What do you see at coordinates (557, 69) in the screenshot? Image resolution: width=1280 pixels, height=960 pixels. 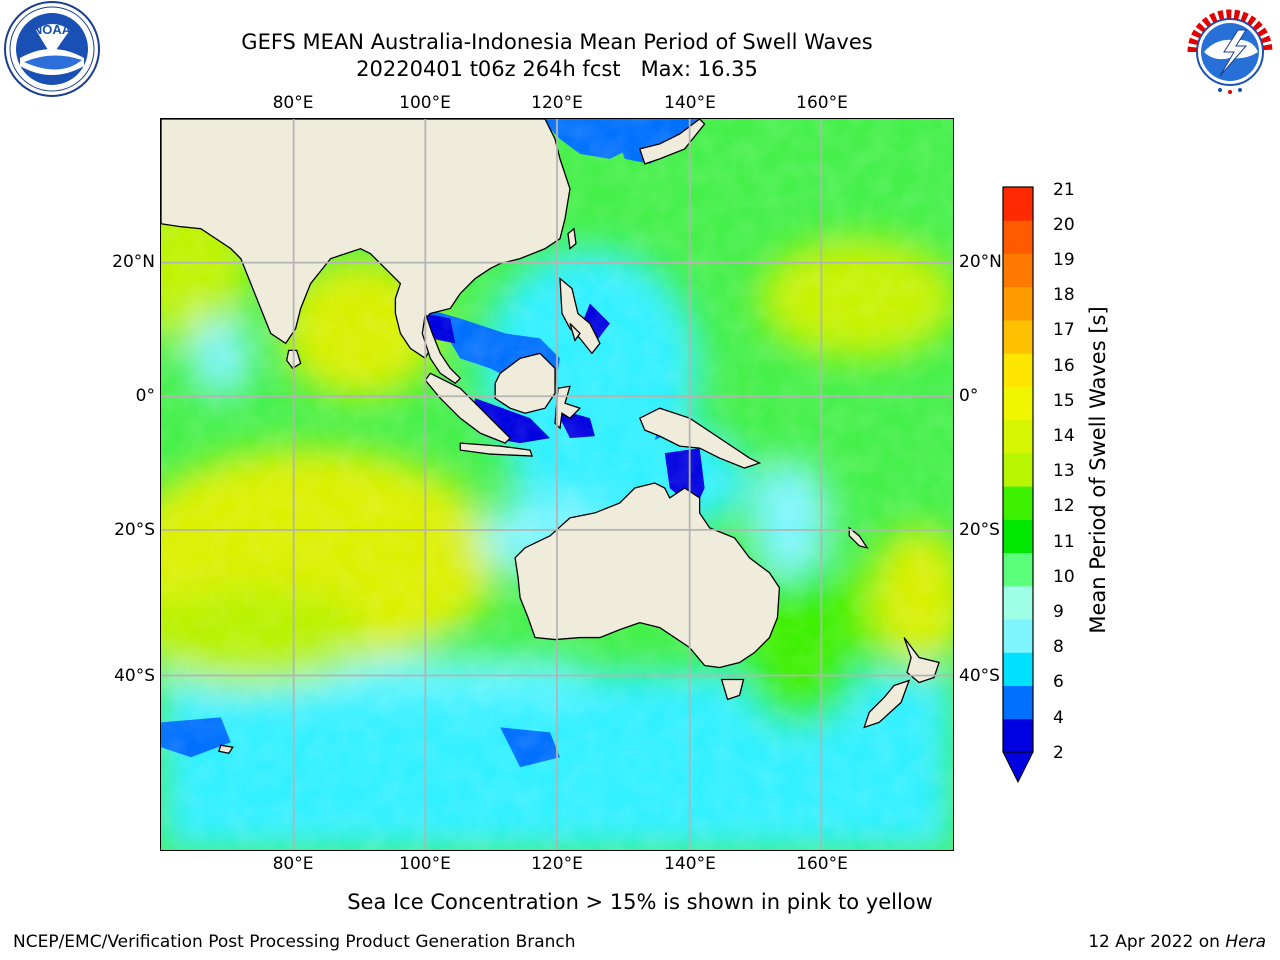 I see `chart-subtitle: 20220401 t06z 264h fcst Max: 16.35` at bounding box center [557, 69].